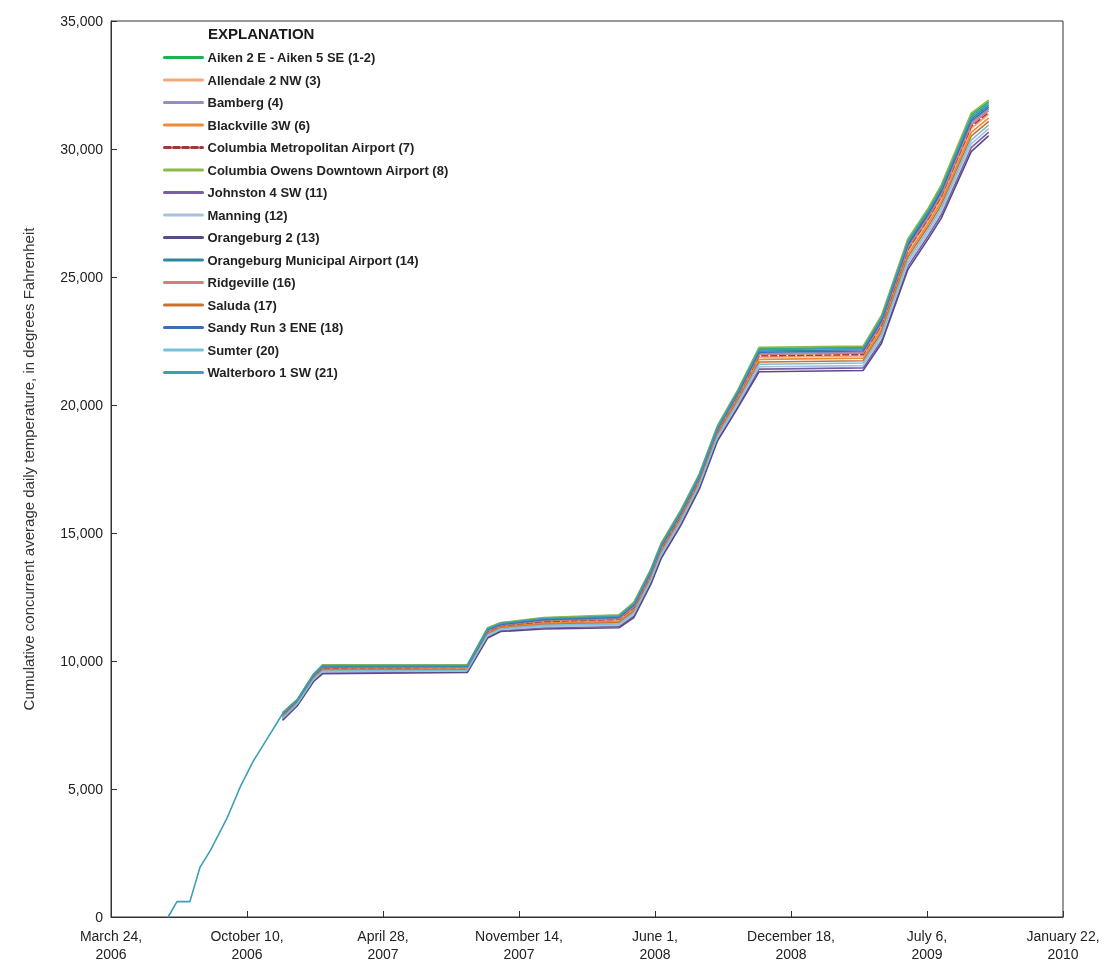 The height and width of the screenshot is (980, 1116). I want to click on legend-label: Bamberg (4), so click(245, 102).